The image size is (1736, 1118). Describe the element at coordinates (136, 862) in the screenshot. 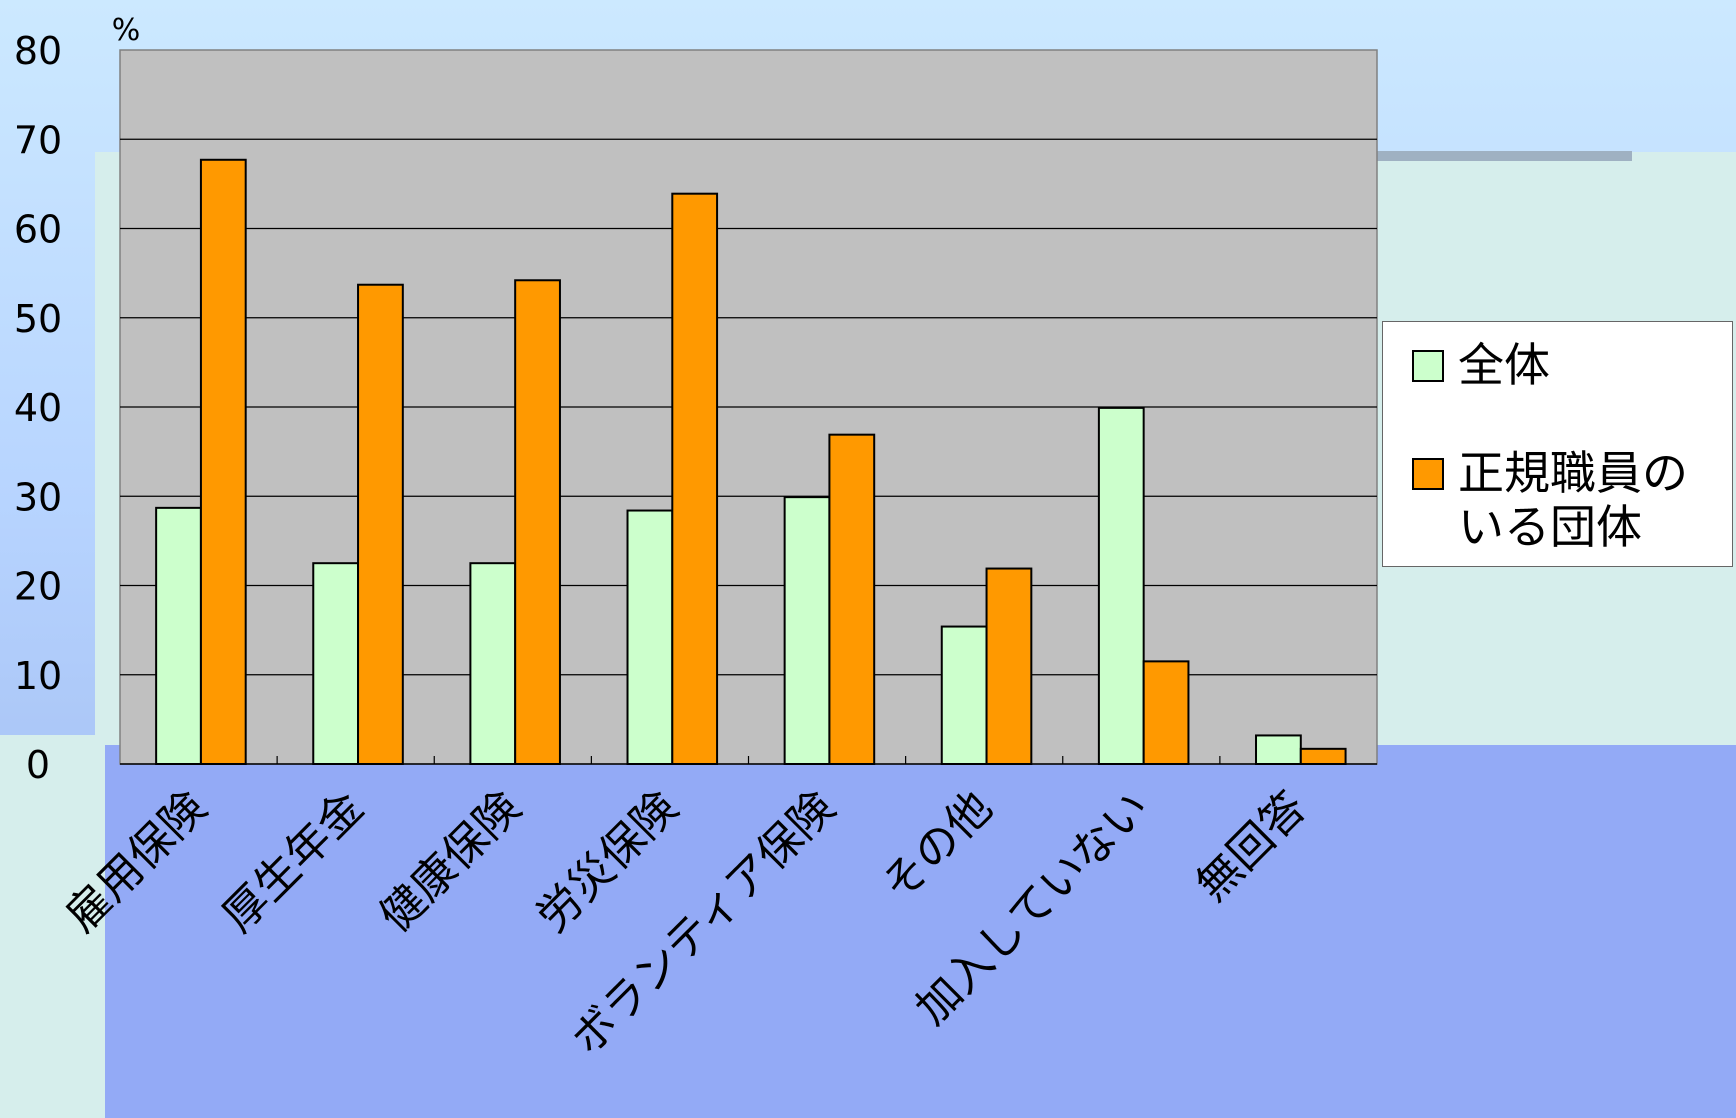

I see `x-tick-label: 雇用保険` at that location.